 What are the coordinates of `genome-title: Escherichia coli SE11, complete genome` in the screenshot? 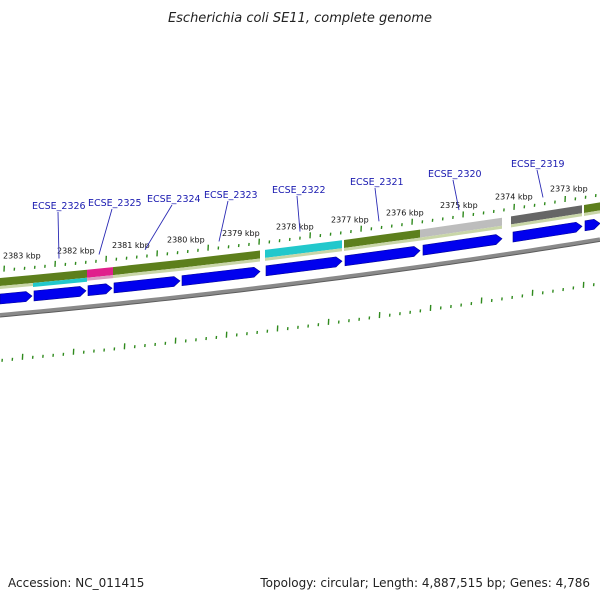 It's located at (300, 18).